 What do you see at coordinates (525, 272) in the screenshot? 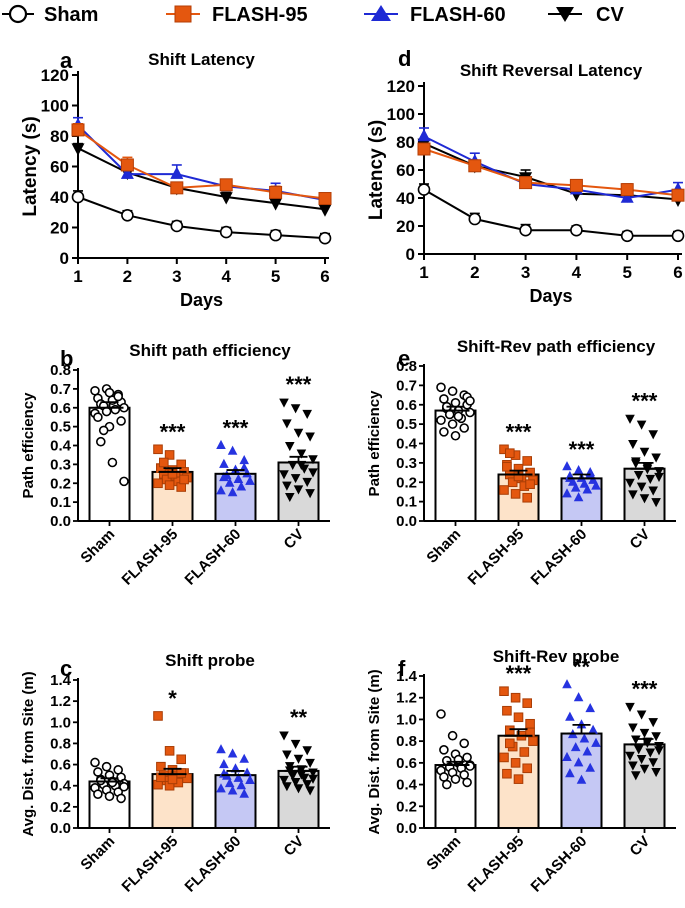
I see `x-tick-label: 3` at bounding box center [525, 272].